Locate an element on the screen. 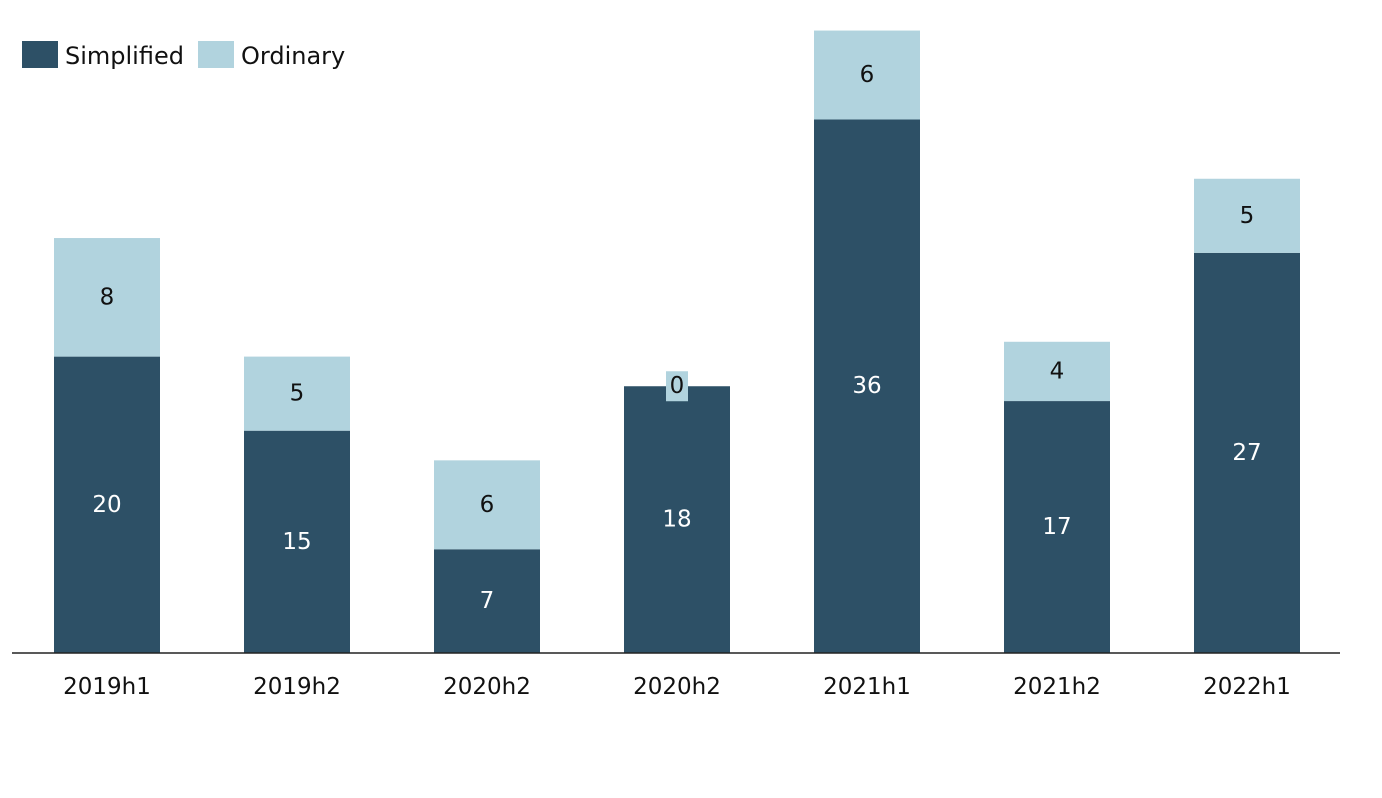 This screenshot has width=1382, height=798. bar-ordinary-2019h2 is located at coordinates (297, 393).